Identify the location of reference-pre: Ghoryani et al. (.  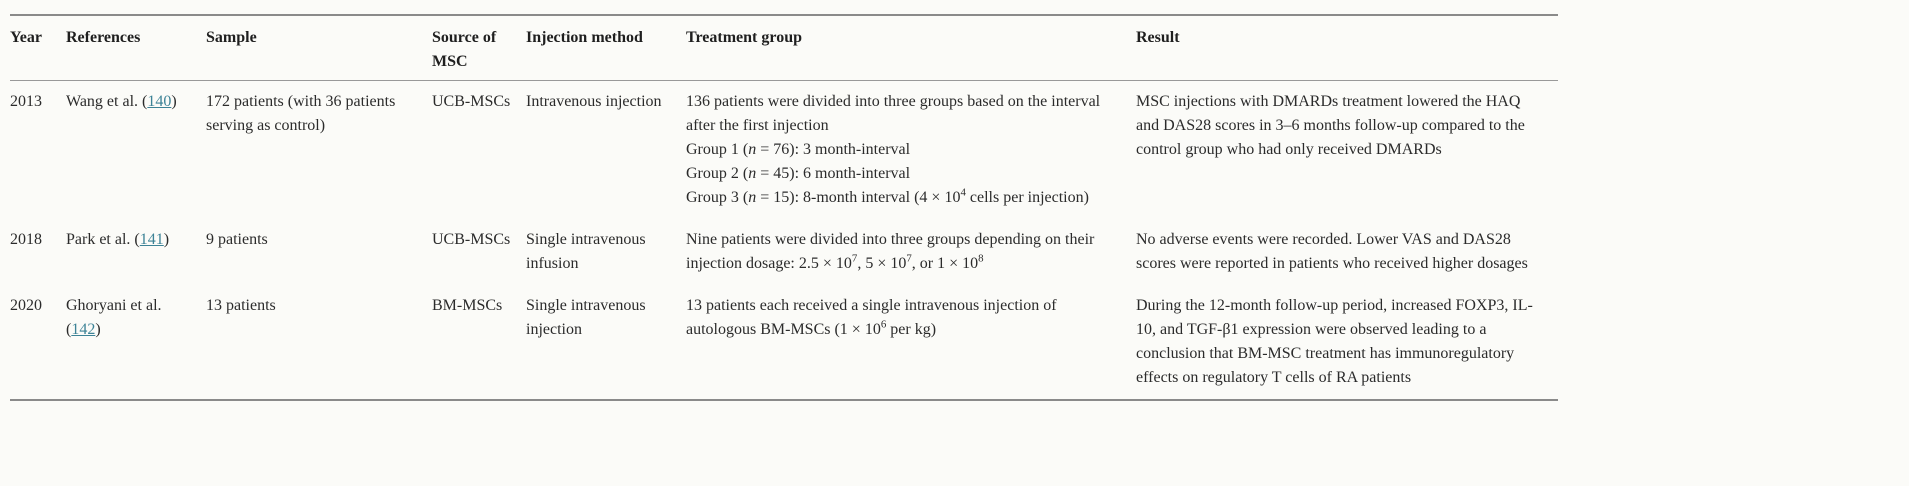
(114, 317).